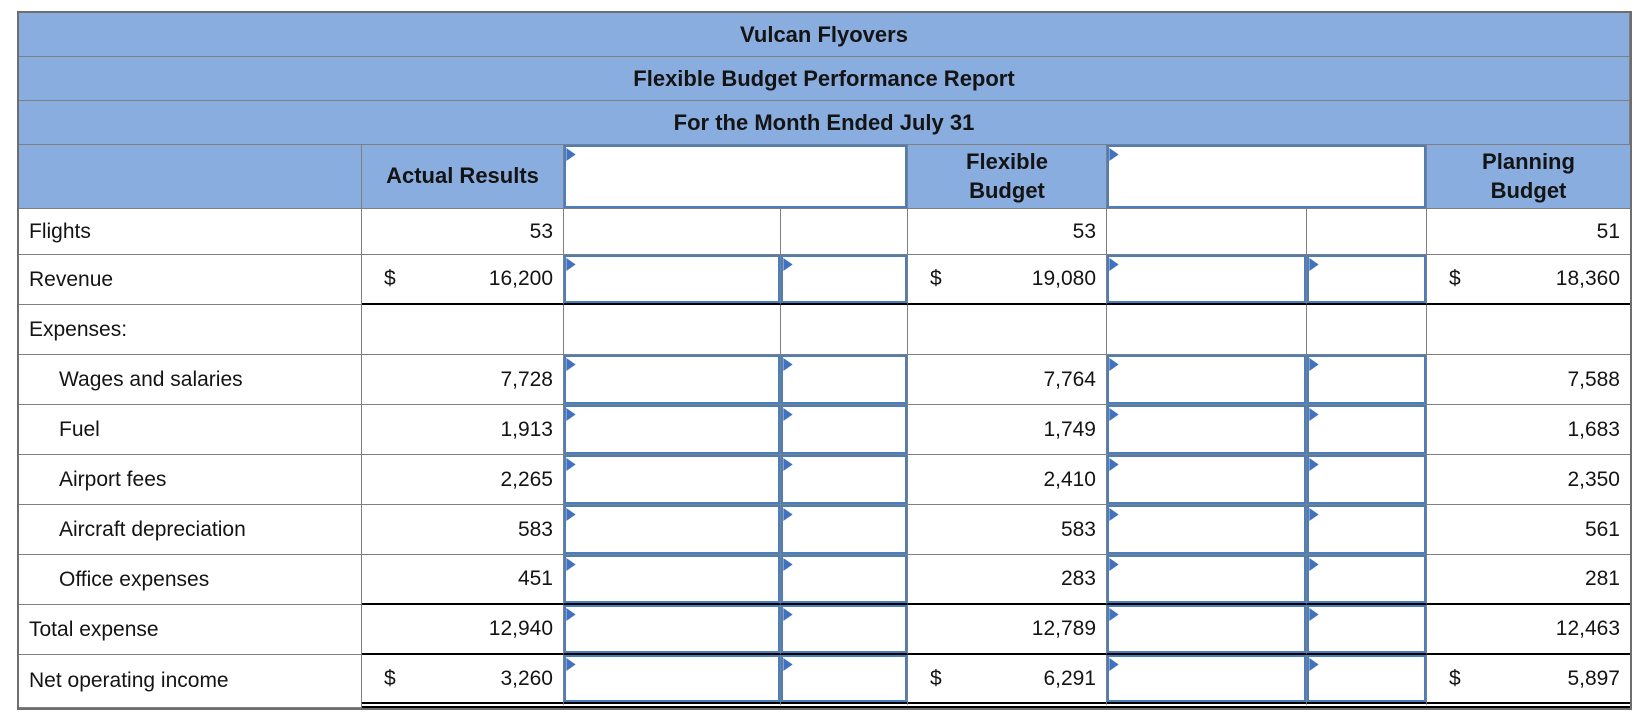 The image size is (1637, 719). I want to click on amount: 18,360, so click(1587, 278).